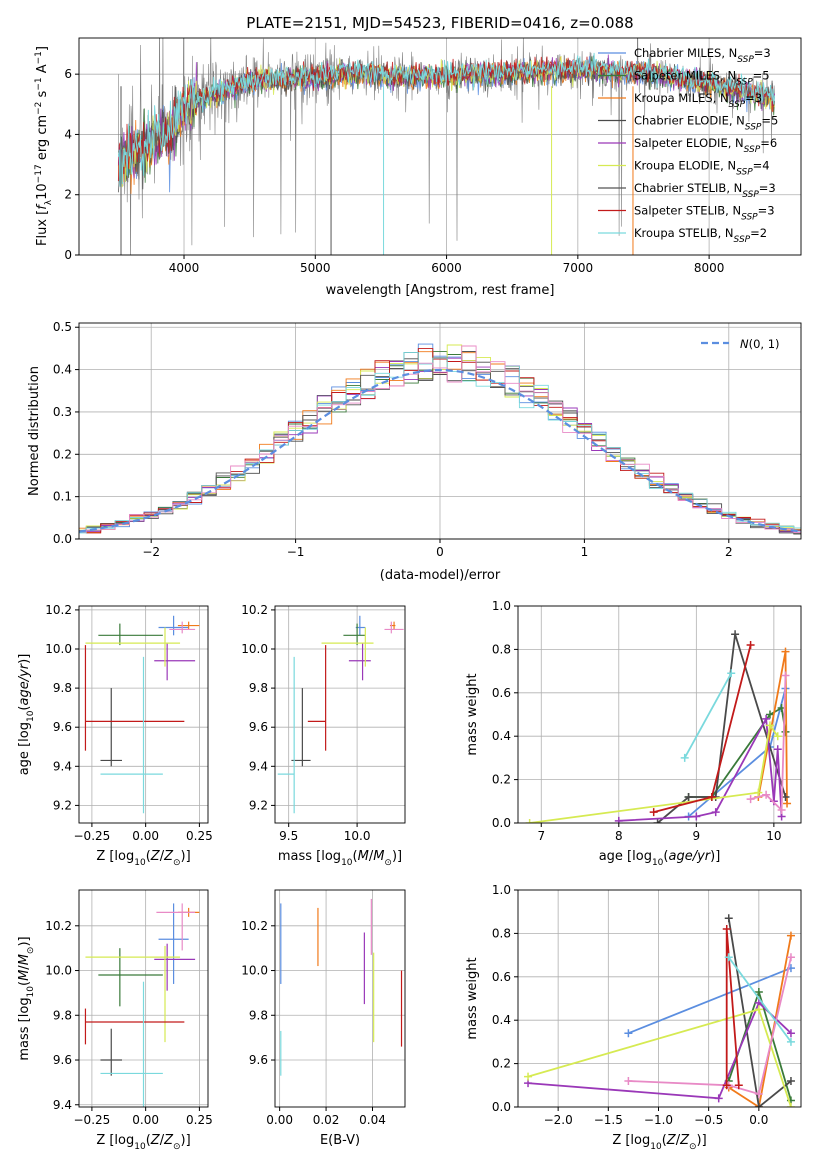 Image resolution: width=819 pixels, height=1170 pixels. I want to click on label-part: Chabrier ELODIE, N, so click(689, 121).